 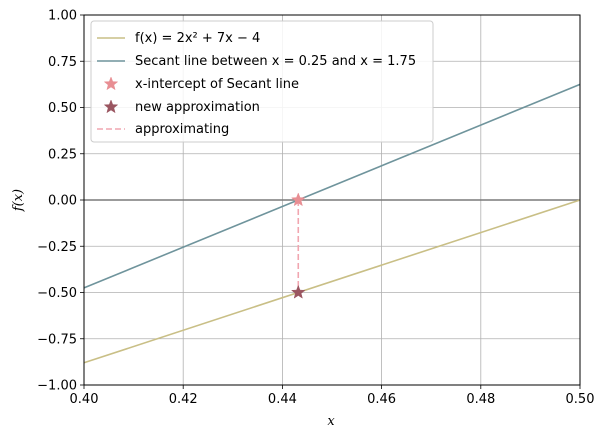 I want to click on y-tick-label: 0.50, so click(x=62, y=108).